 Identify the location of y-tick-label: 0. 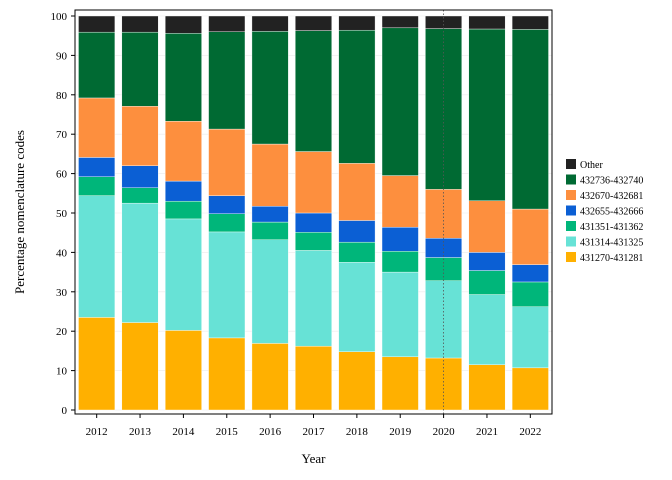
(65, 411).